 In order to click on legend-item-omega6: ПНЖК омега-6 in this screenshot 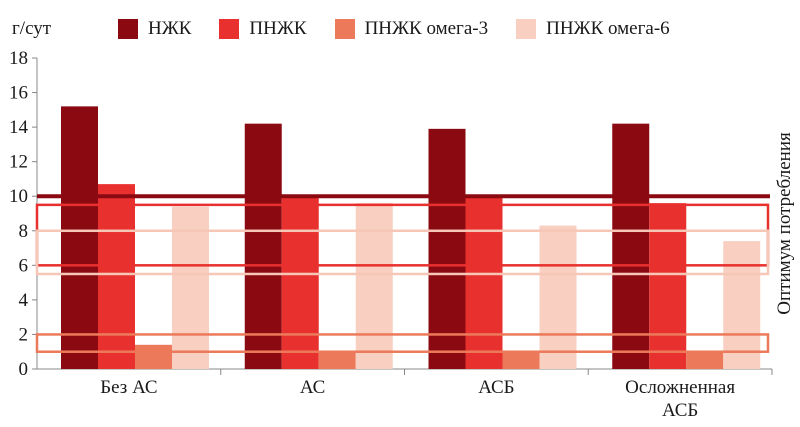, I will do `click(593, 29)`.